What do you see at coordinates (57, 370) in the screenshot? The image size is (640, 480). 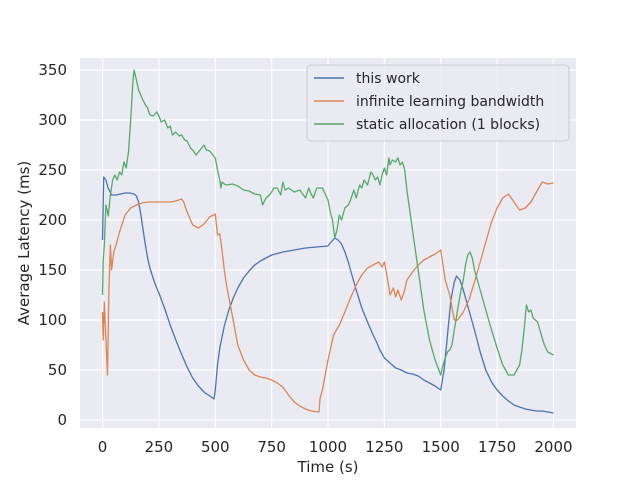 I see `y-tick-label: 50` at bounding box center [57, 370].